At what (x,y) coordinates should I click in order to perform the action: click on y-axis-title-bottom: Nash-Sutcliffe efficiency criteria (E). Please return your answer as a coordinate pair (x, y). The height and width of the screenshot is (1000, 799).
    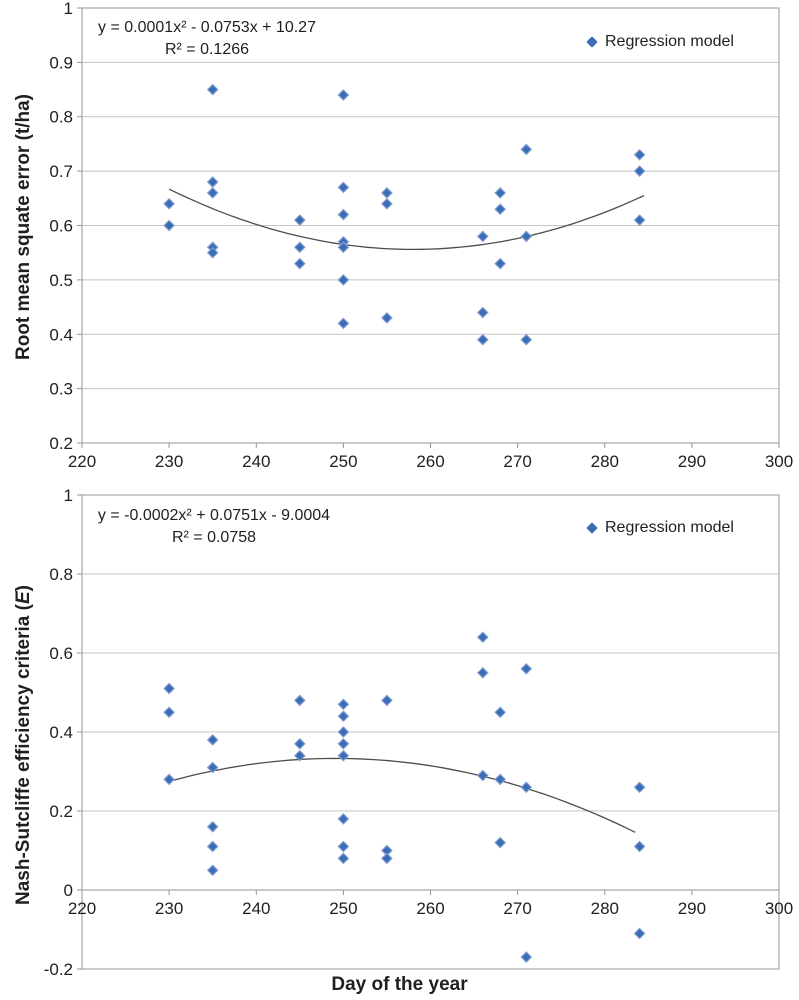
    Looking at the image, I should click on (23, 745).